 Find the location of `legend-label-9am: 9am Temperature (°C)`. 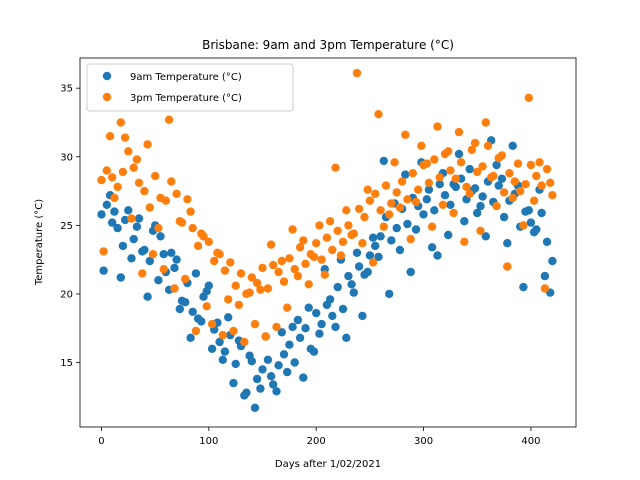

legend-label-9am: 9am Temperature (°C) is located at coordinates (186, 77).